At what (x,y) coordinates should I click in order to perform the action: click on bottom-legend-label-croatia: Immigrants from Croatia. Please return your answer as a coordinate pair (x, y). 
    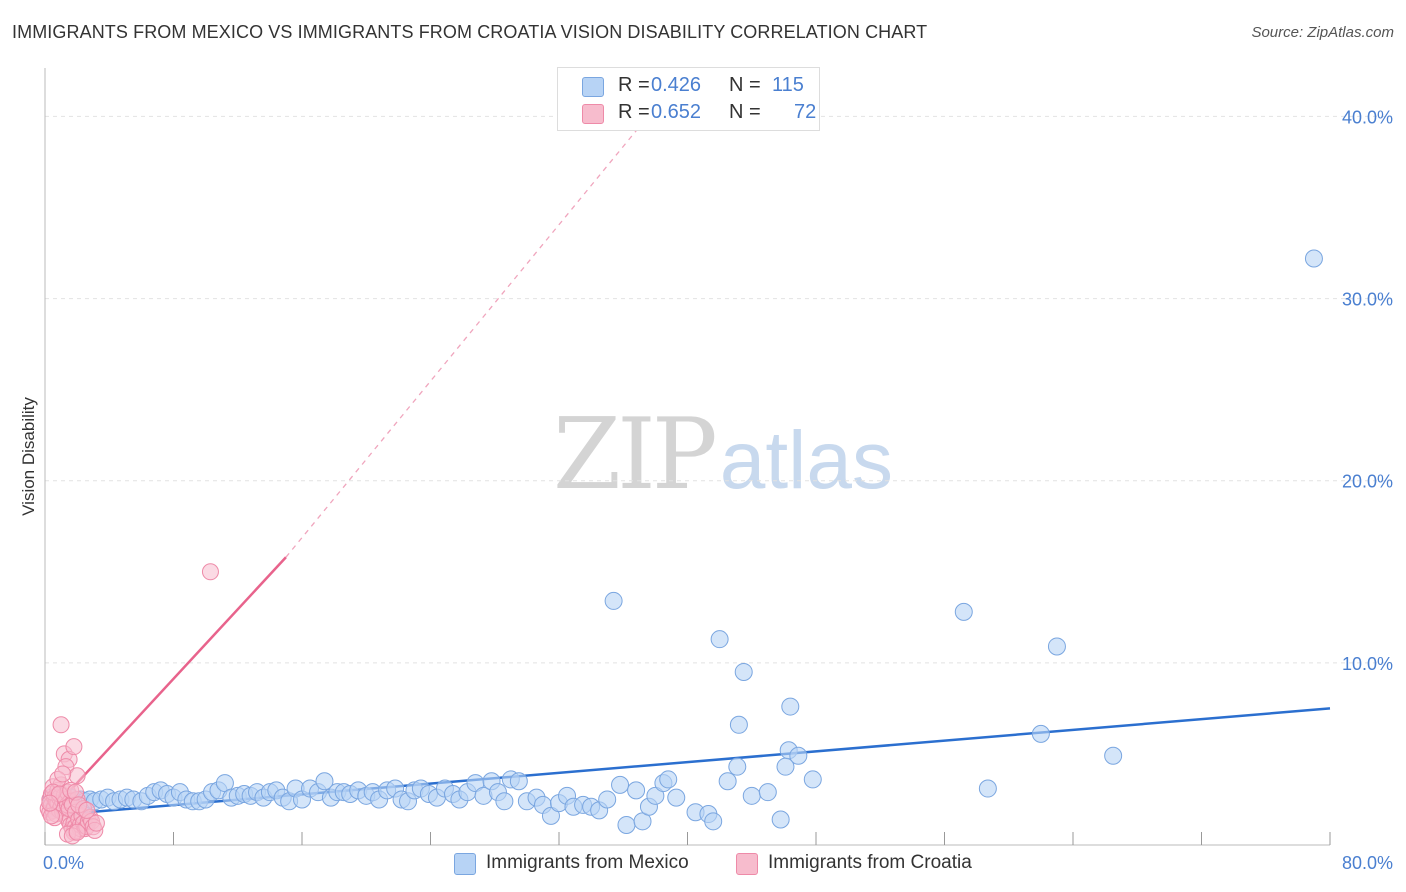
    Looking at the image, I should click on (870, 862).